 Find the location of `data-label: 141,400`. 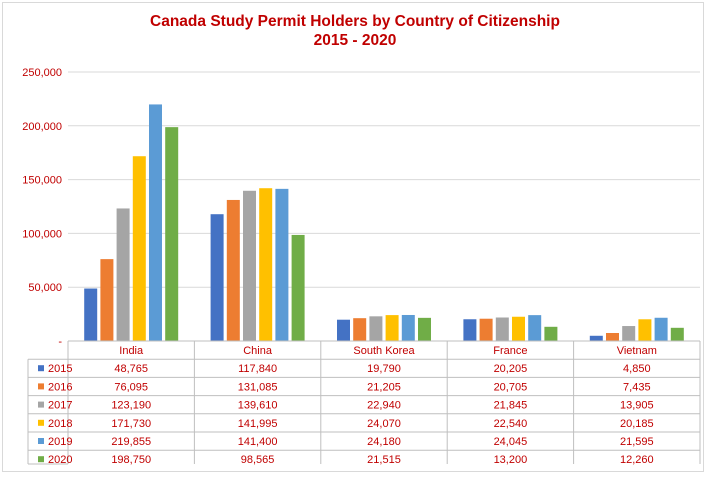

data-label: 141,400 is located at coordinates (258, 442).